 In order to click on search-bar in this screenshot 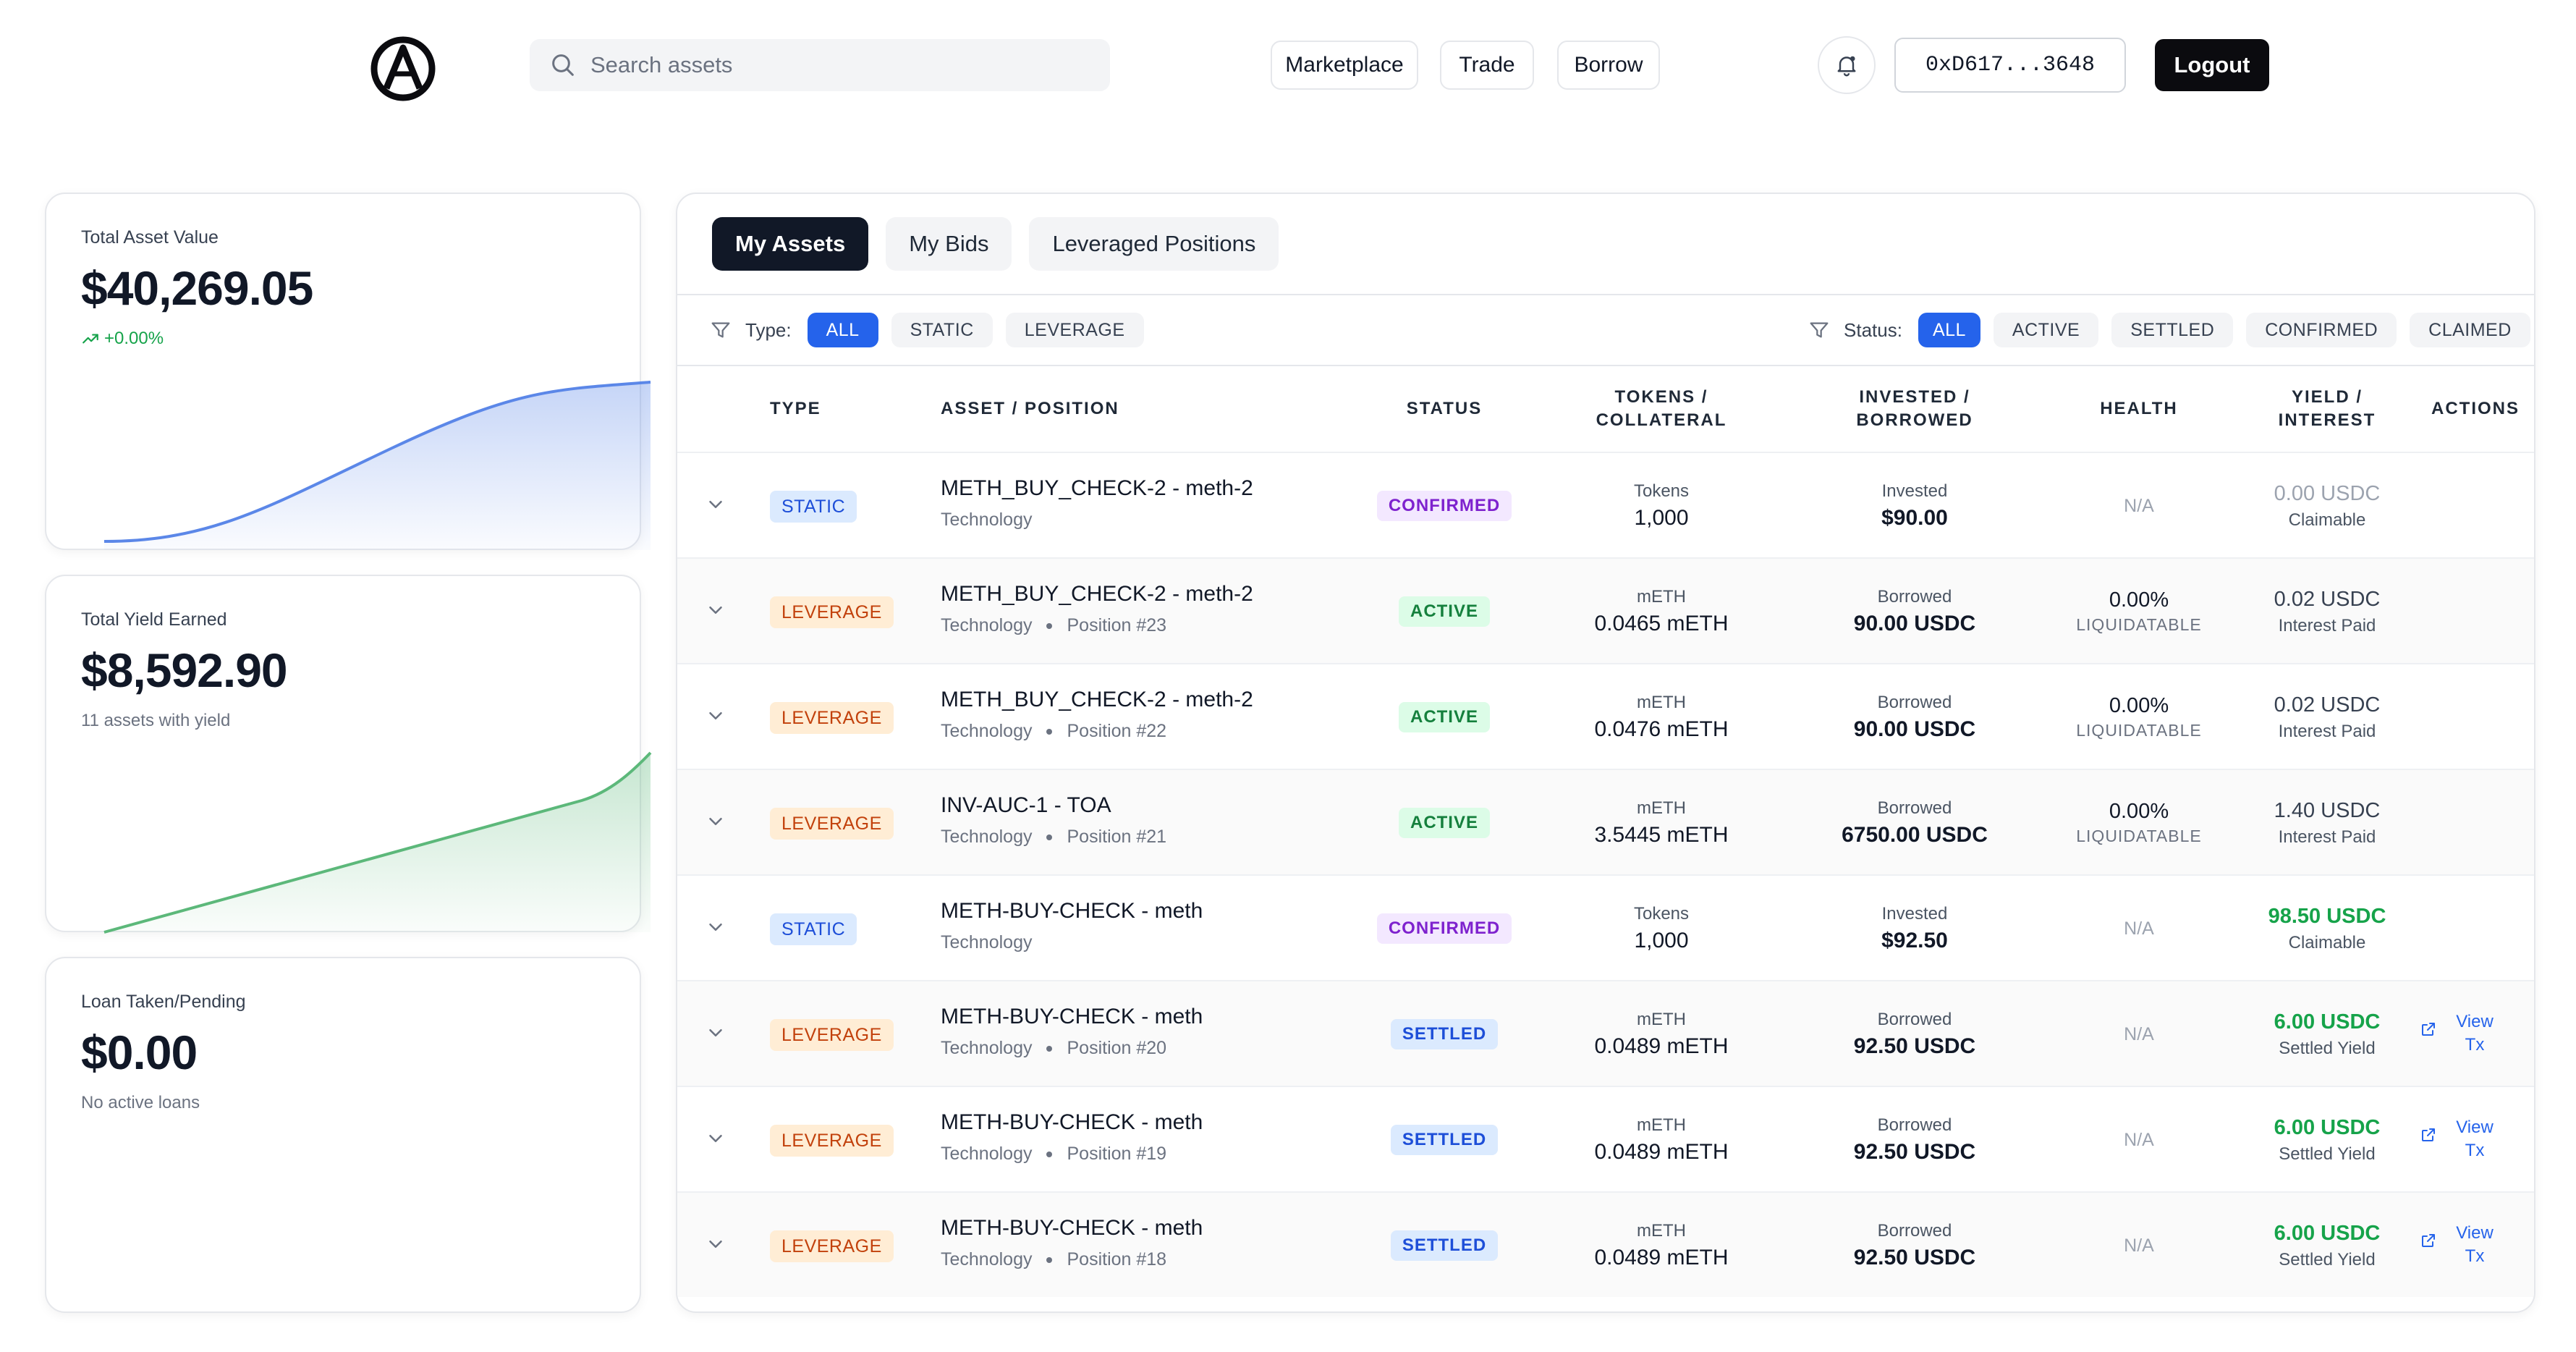, I will do `click(820, 65)`.